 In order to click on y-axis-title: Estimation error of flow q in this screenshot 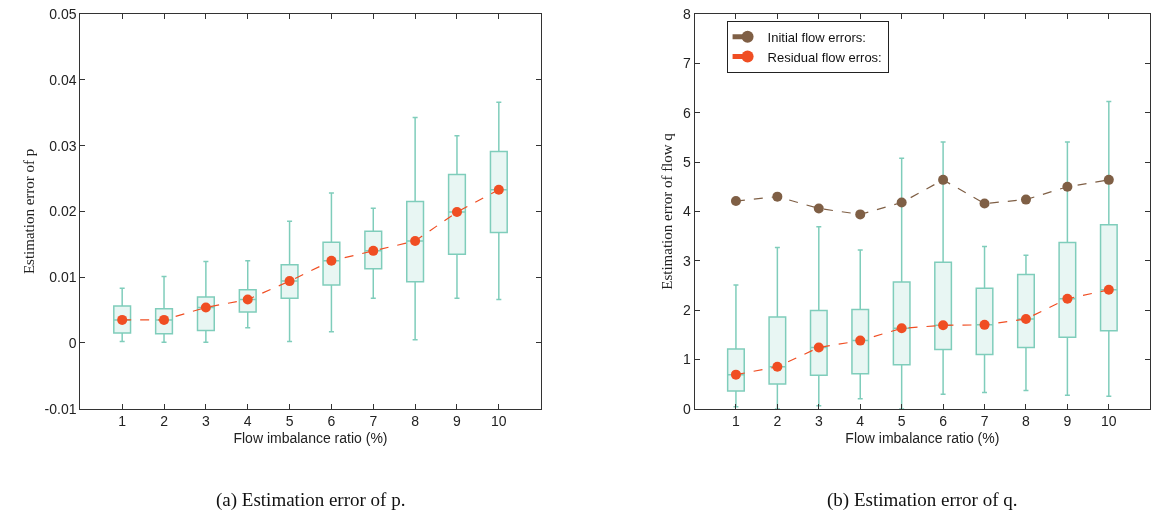, I will do `click(667, 211)`.